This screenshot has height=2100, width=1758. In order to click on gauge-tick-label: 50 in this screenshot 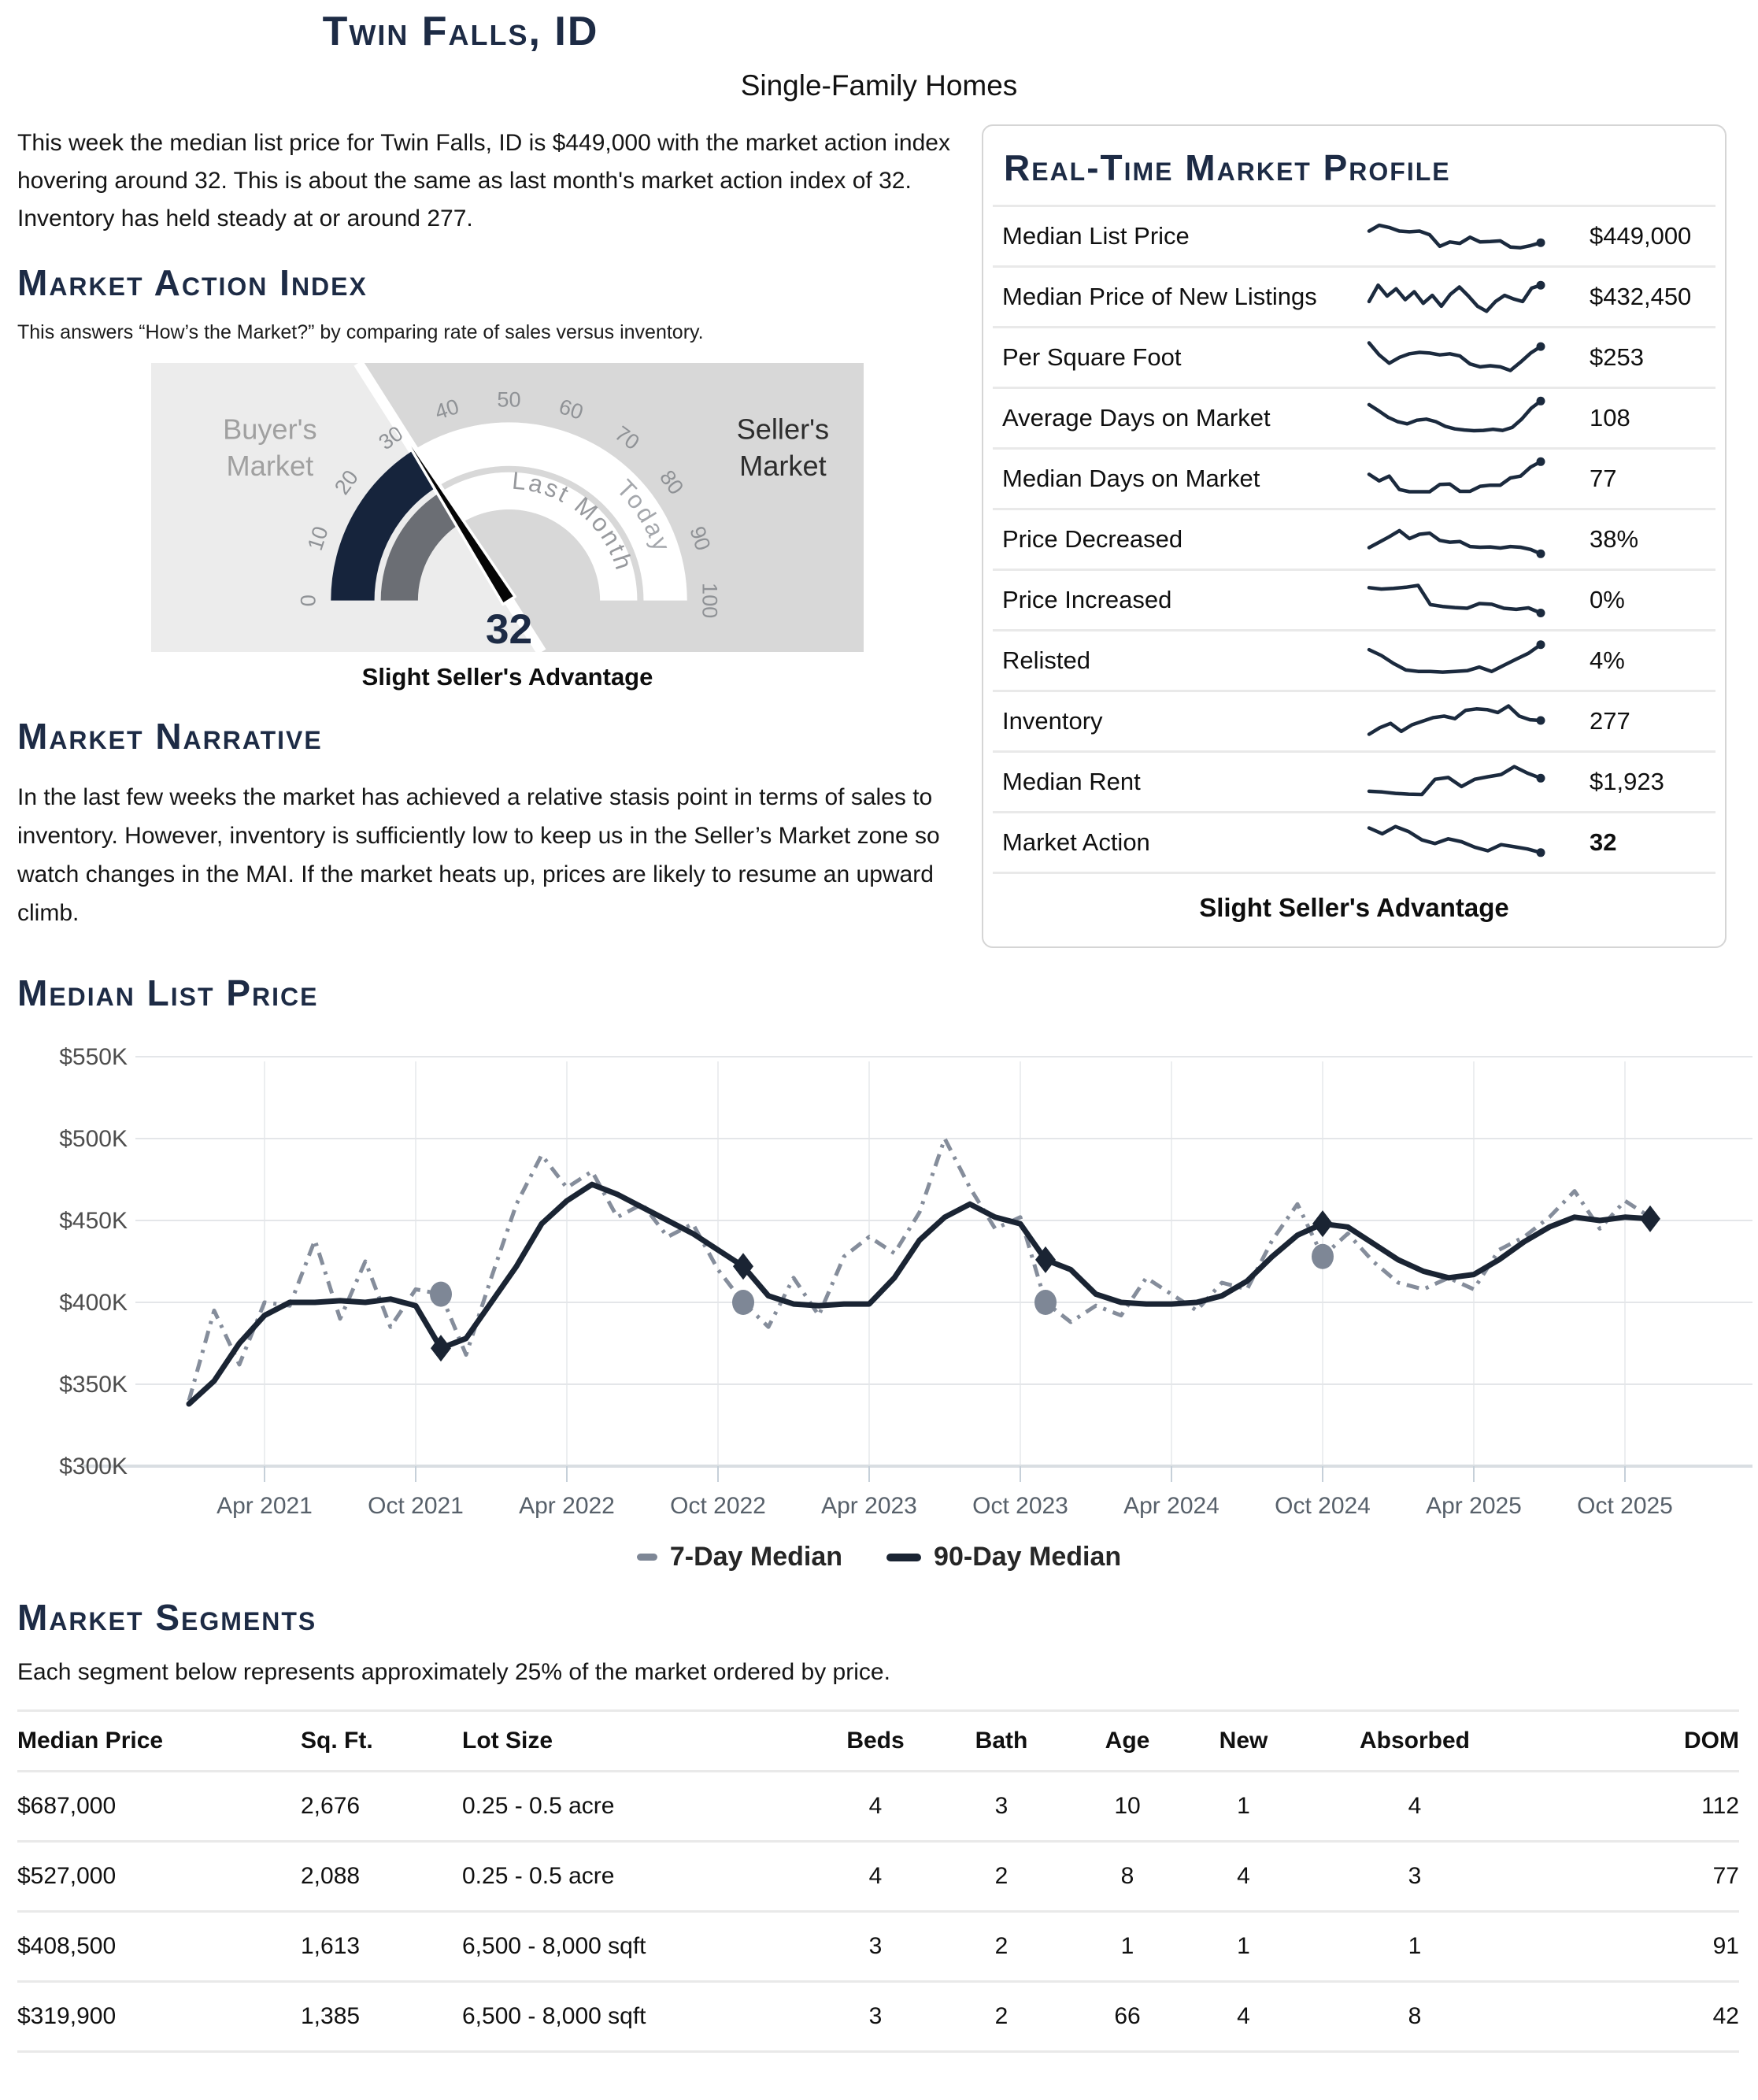, I will do `click(509, 399)`.